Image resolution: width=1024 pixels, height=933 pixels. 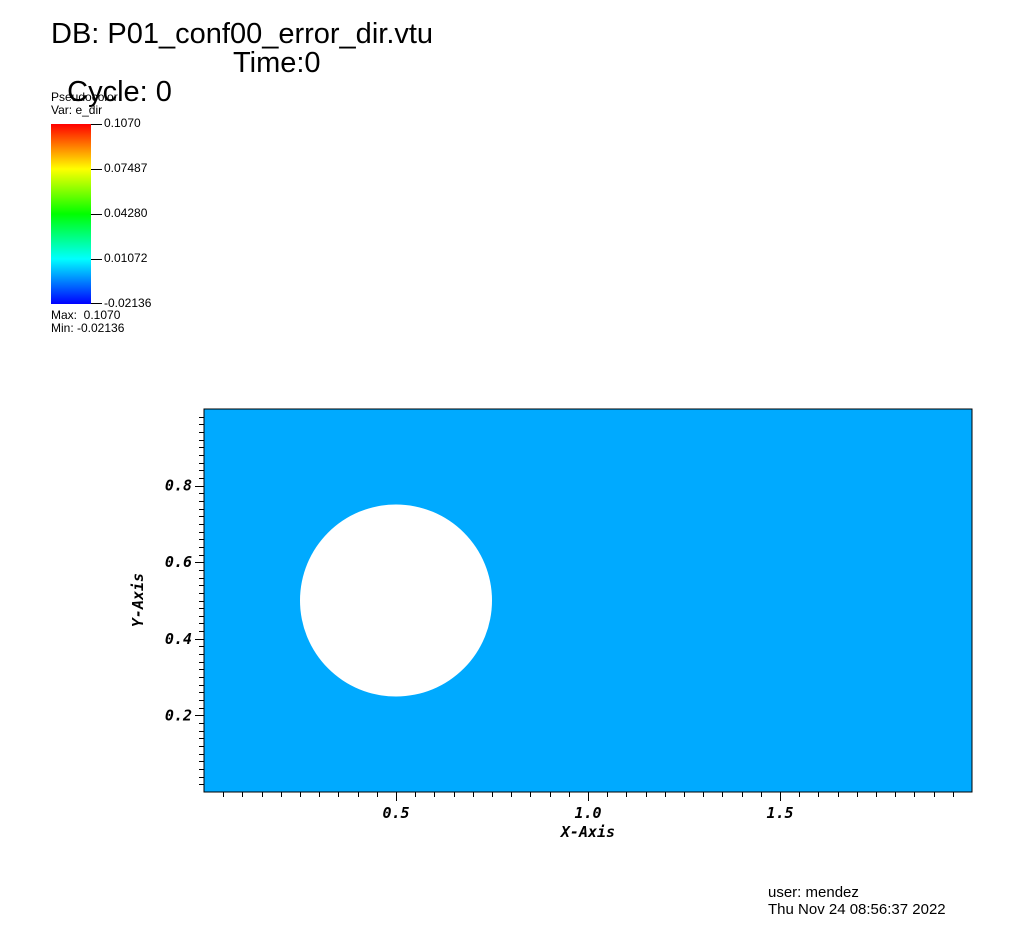 I want to click on cycle-label: Cycle: 0, so click(x=119, y=92).